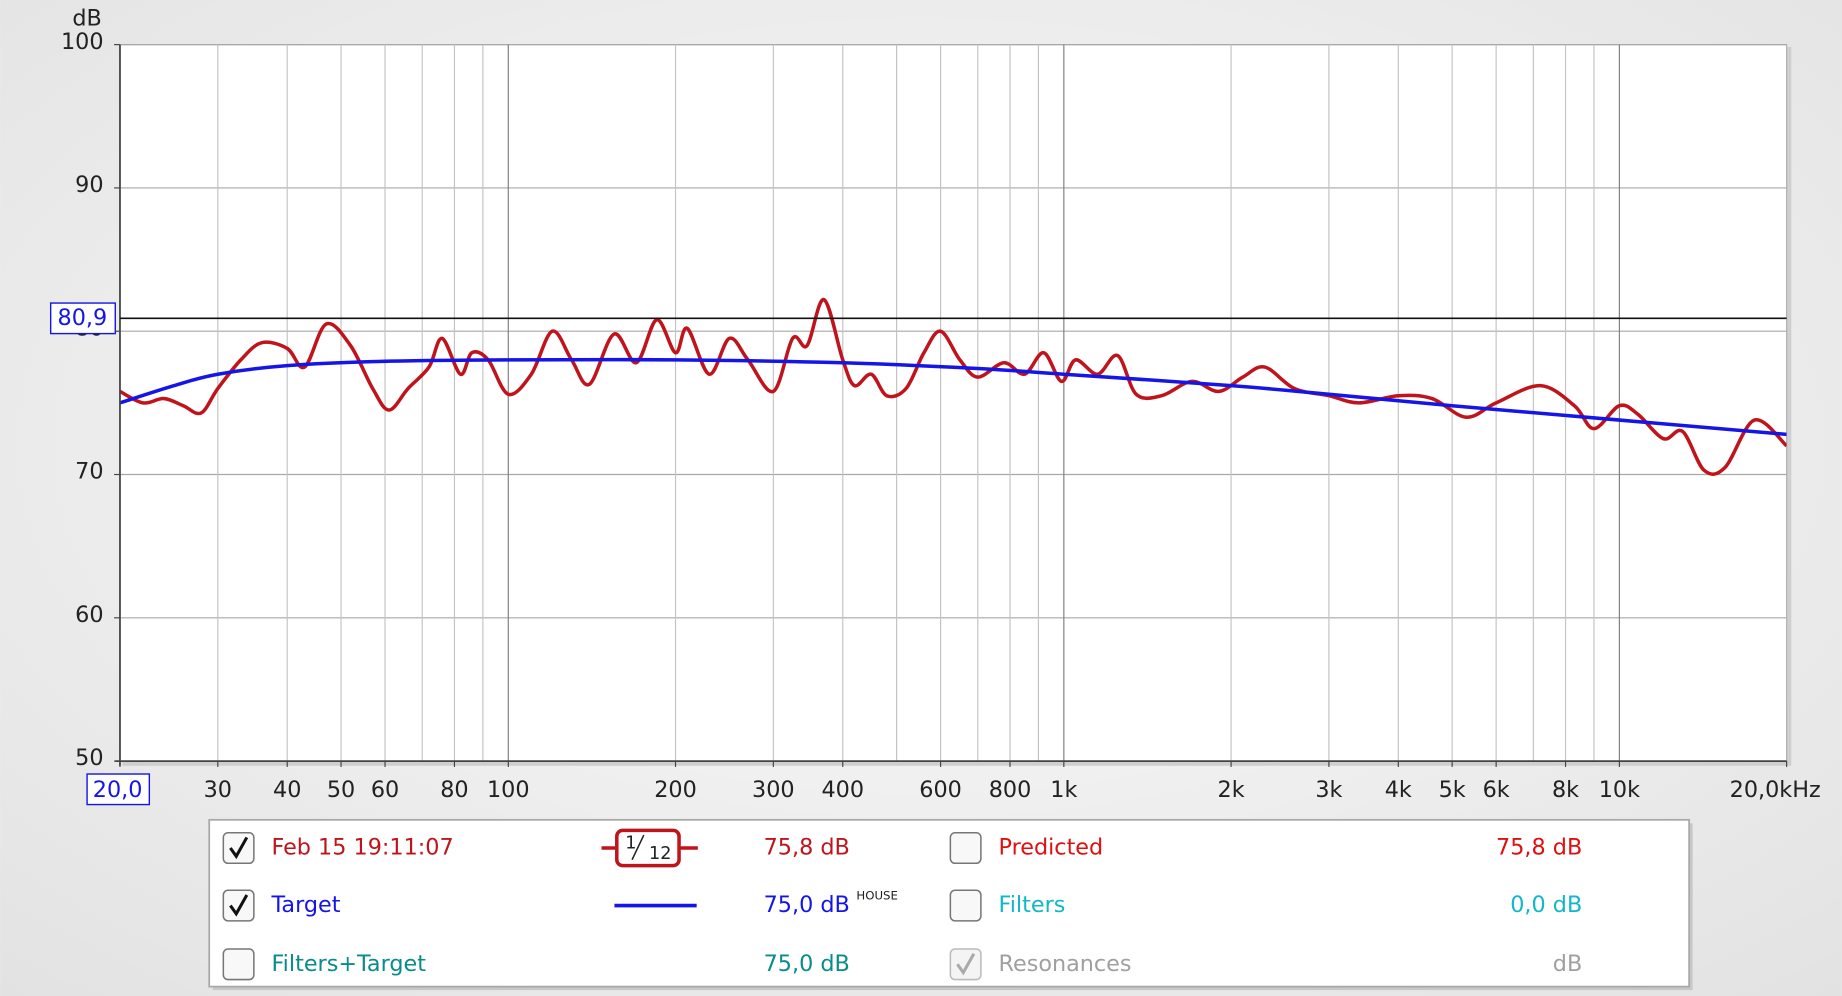  Describe the element at coordinates (1010, 790) in the screenshot. I see `x-tick-label: 800` at that location.